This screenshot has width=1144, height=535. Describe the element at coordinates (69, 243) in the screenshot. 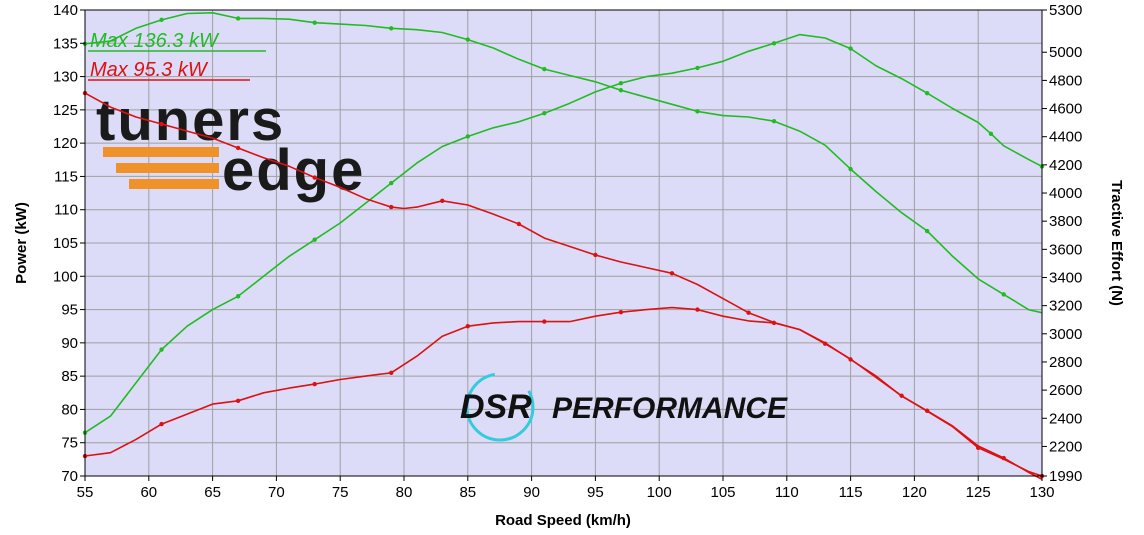

I see `y-axis-ticks: 70 75 80 85 90 95 100 105 110 115 120 125 130 135 140` at that location.